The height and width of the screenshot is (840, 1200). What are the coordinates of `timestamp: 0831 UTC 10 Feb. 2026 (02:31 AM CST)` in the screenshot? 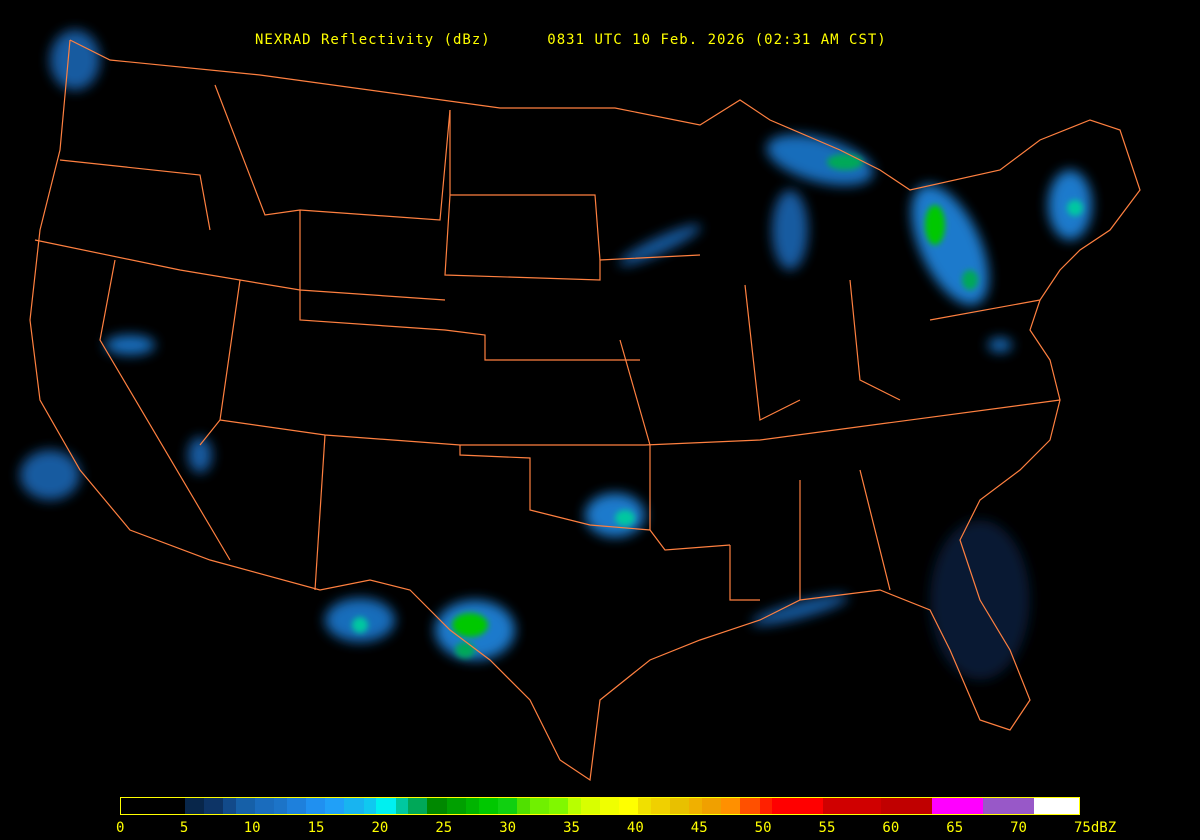 It's located at (717, 40).